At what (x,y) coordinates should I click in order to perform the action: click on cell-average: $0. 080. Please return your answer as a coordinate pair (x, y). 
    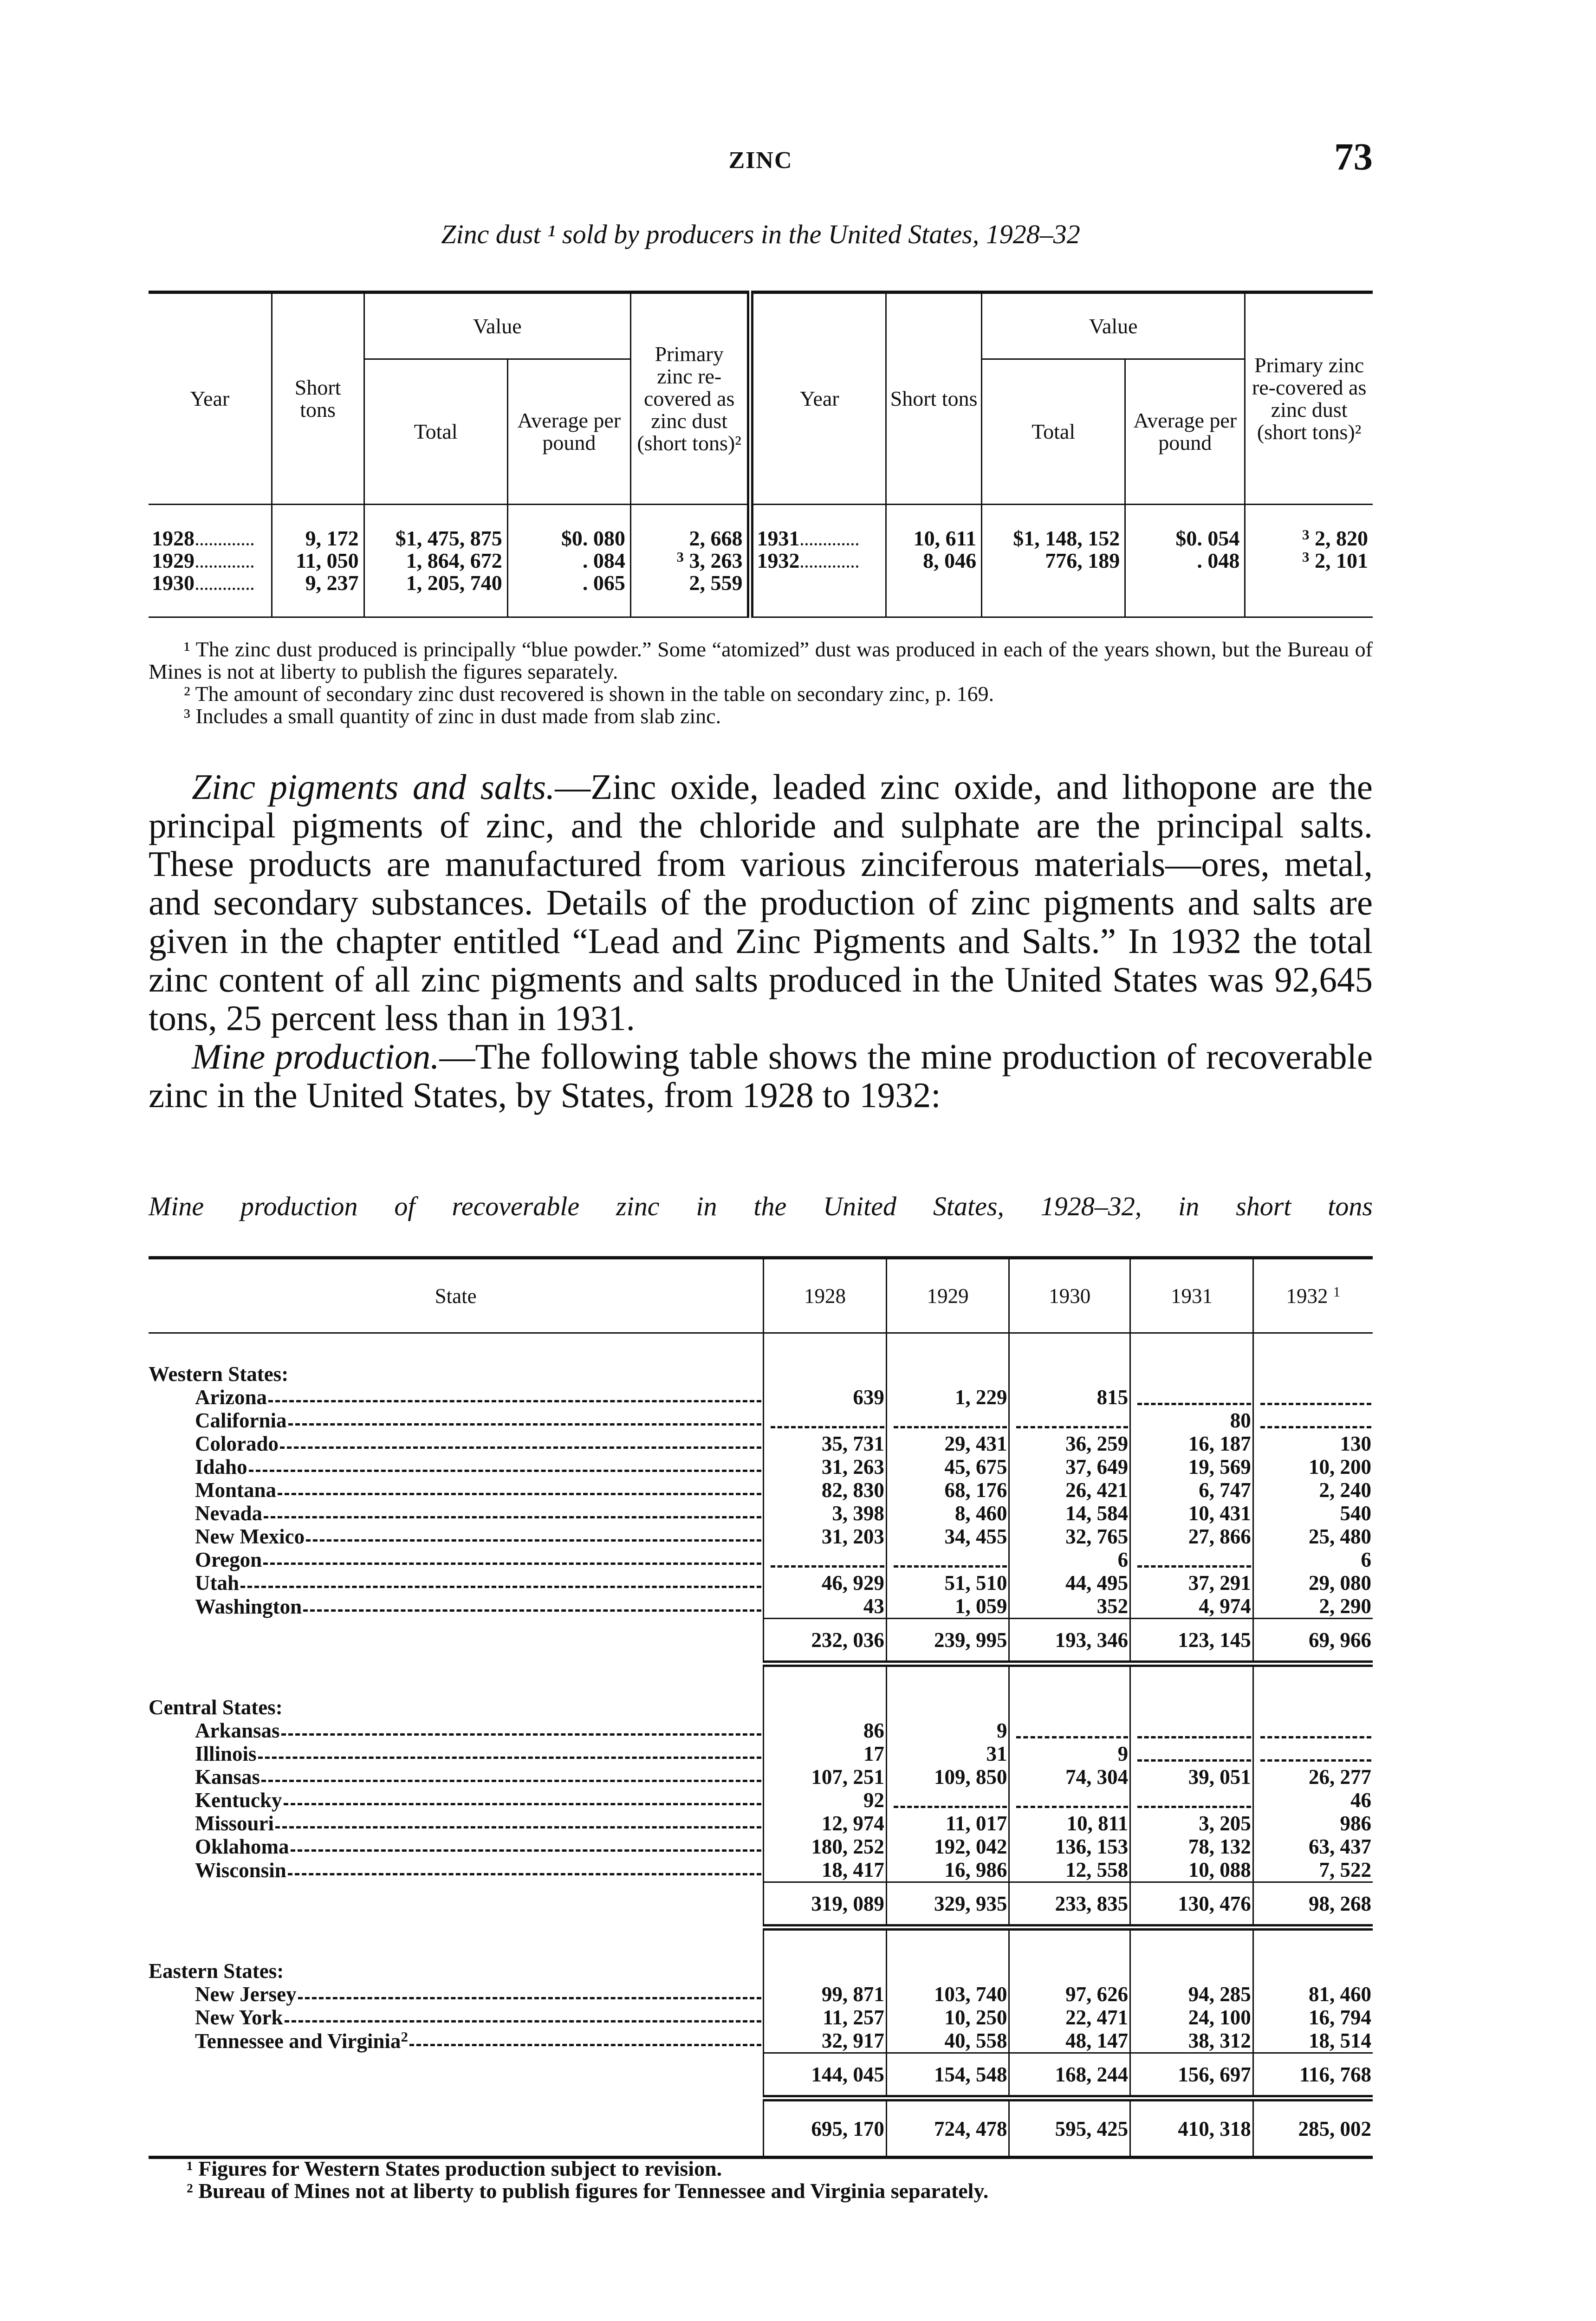
    Looking at the image, I should click on (568, 538).